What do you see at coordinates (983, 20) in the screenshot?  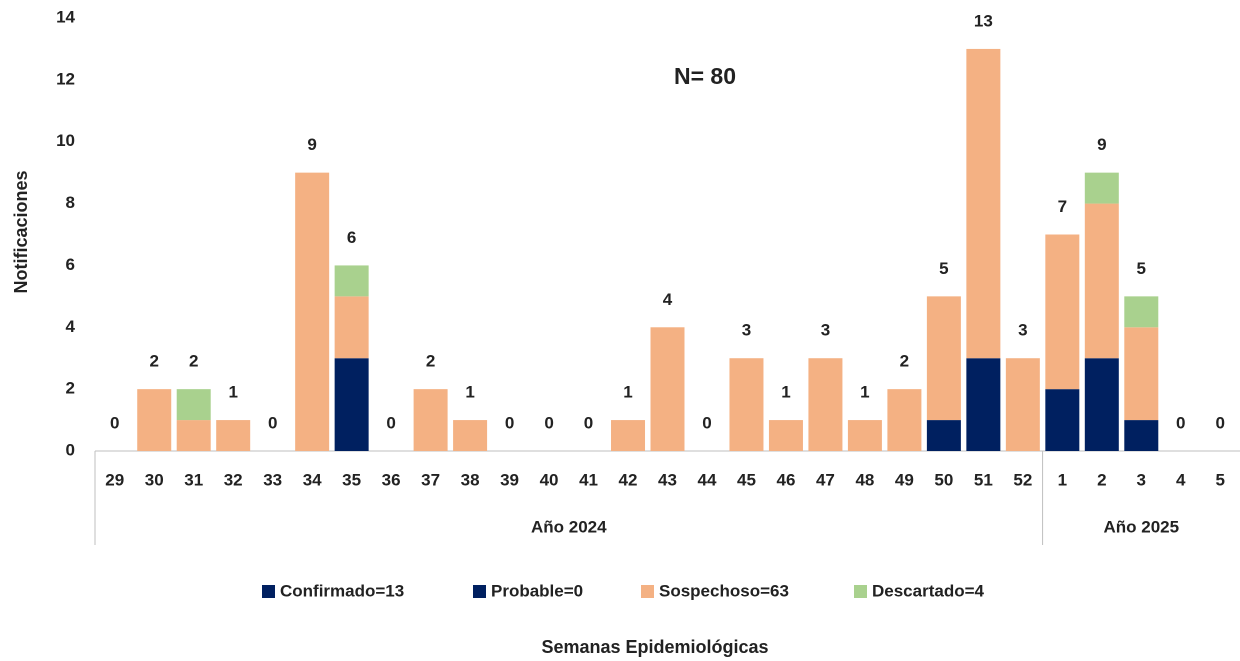 I see `data-label: 13` at bounding box center [983, 20].